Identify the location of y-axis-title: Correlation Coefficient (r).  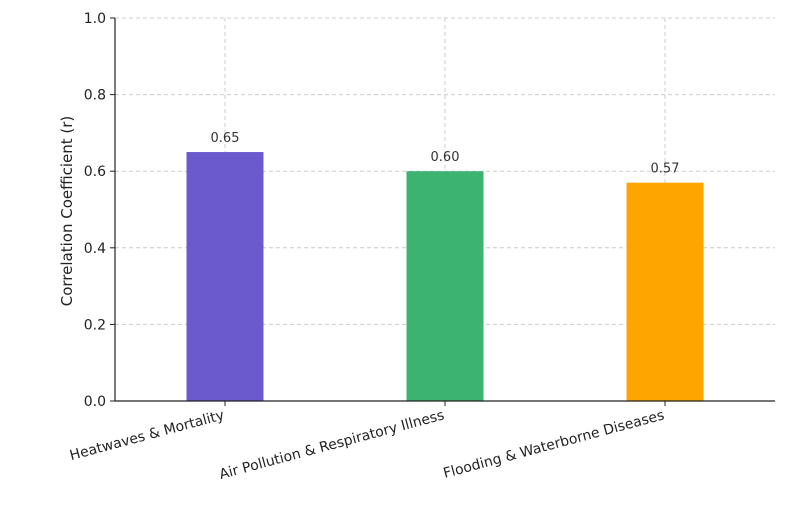
(67, 211).